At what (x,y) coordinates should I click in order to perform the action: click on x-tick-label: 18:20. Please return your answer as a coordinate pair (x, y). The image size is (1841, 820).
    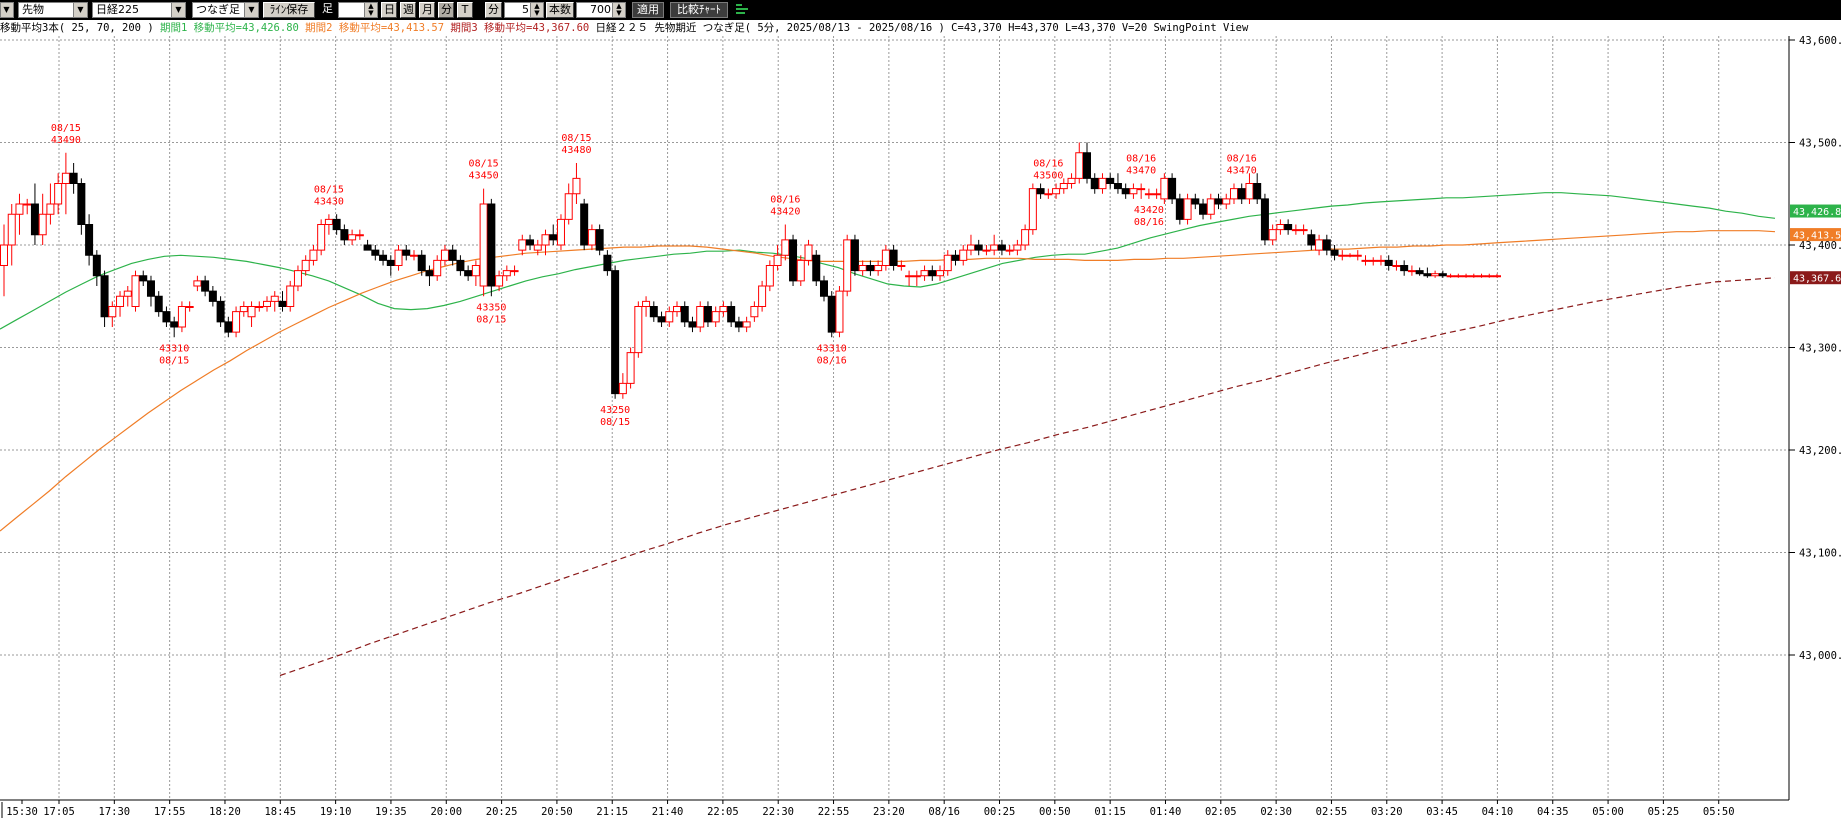
    Looking at the image, I should click on (225, 812).